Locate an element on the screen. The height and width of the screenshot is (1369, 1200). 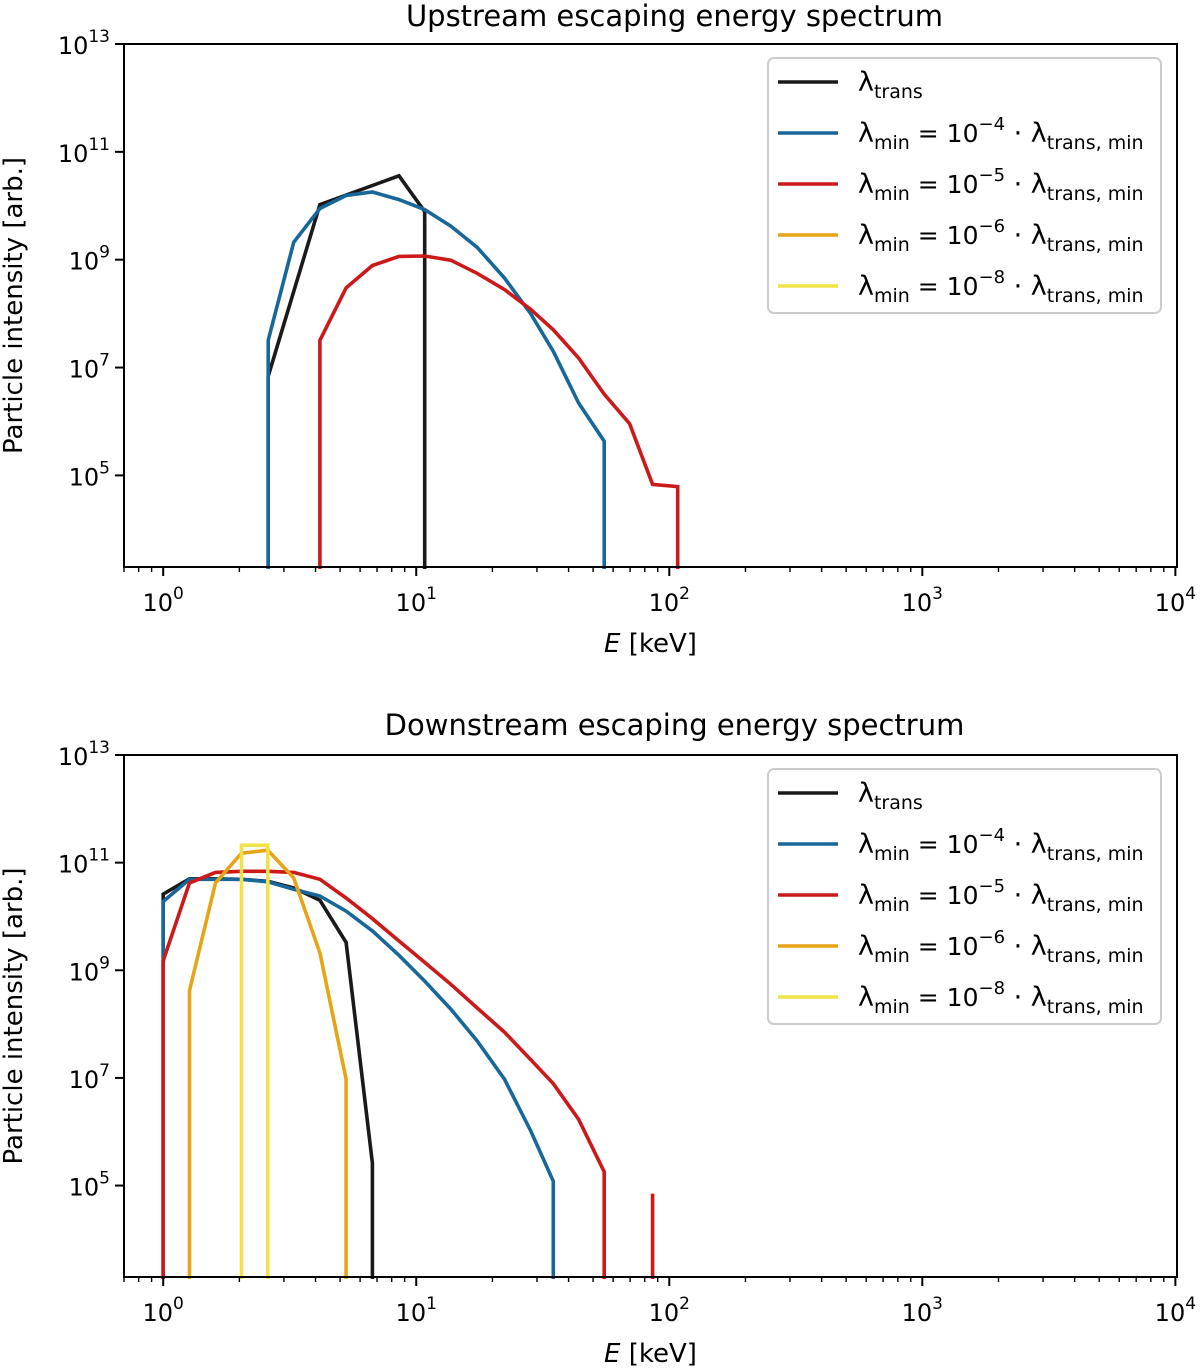
y-tick-label-exp: 7 is located at coordinates (104, 361).